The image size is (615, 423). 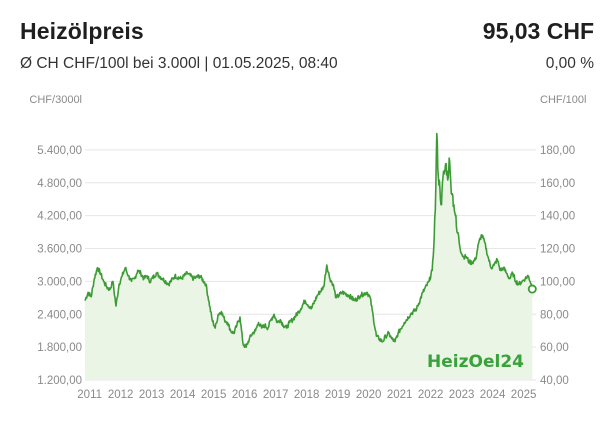 What do you see at coordinates (59, 381) in the screenshot?
I see `left-tick-label: 1.200,00` at bounding box center [59, 381].